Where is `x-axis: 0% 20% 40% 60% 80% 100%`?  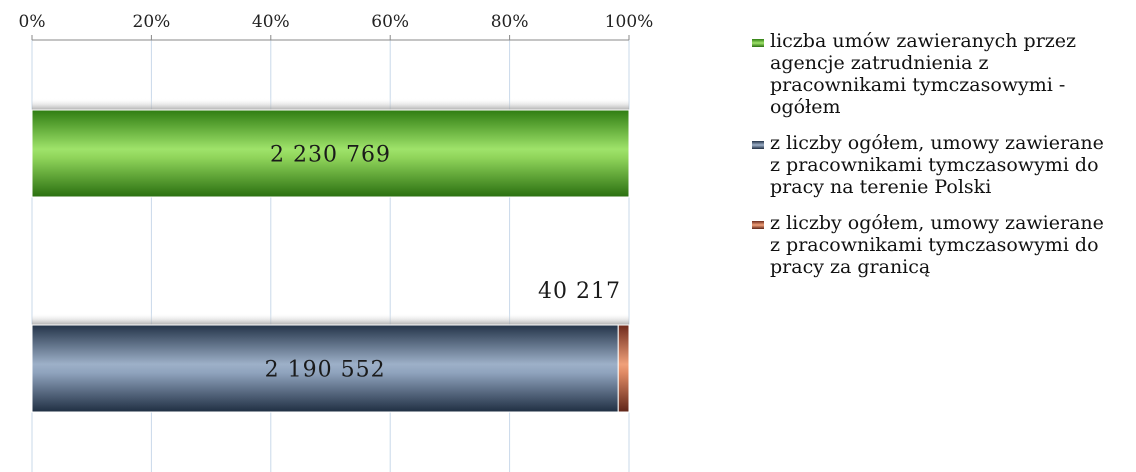
x-axis: 0% 20% 40% 60% 80% 100% is located at coordinates (336, 26).